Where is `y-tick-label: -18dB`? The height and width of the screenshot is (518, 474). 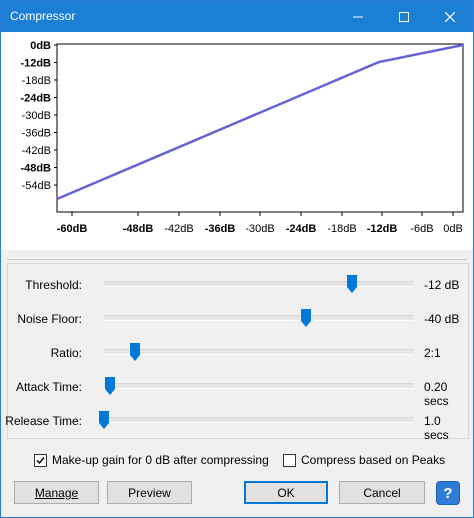
y-tick-label: -18dB is located at coordinates (36, 81).